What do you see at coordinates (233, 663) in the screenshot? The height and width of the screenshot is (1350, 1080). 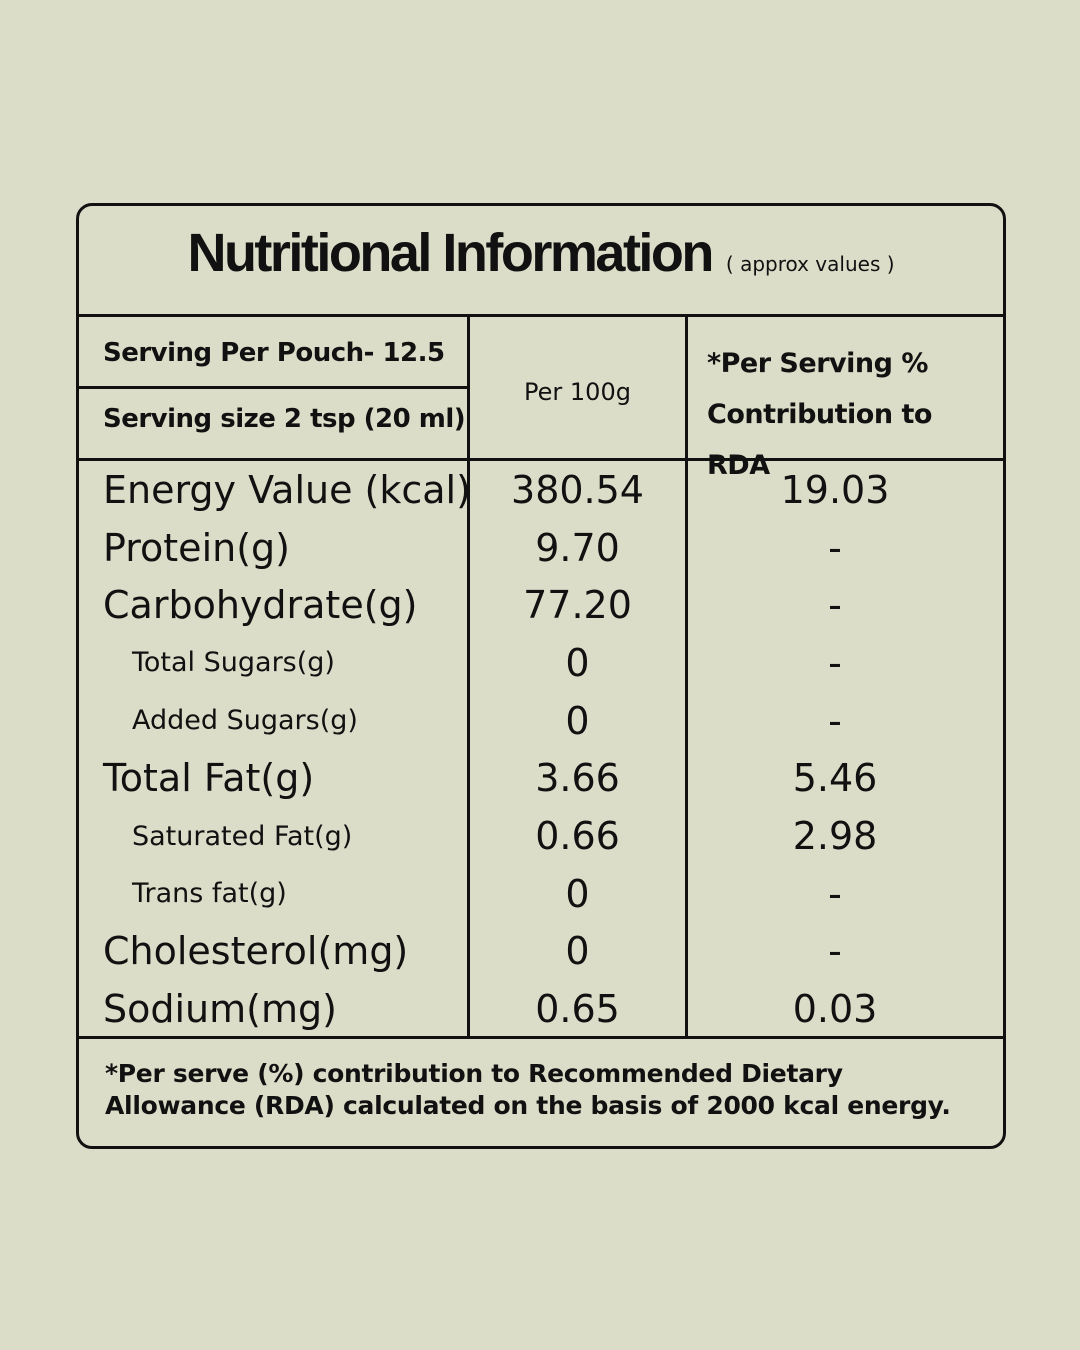 I see `row-label: Total Sugars(g)` at bounding box center [233, 663].